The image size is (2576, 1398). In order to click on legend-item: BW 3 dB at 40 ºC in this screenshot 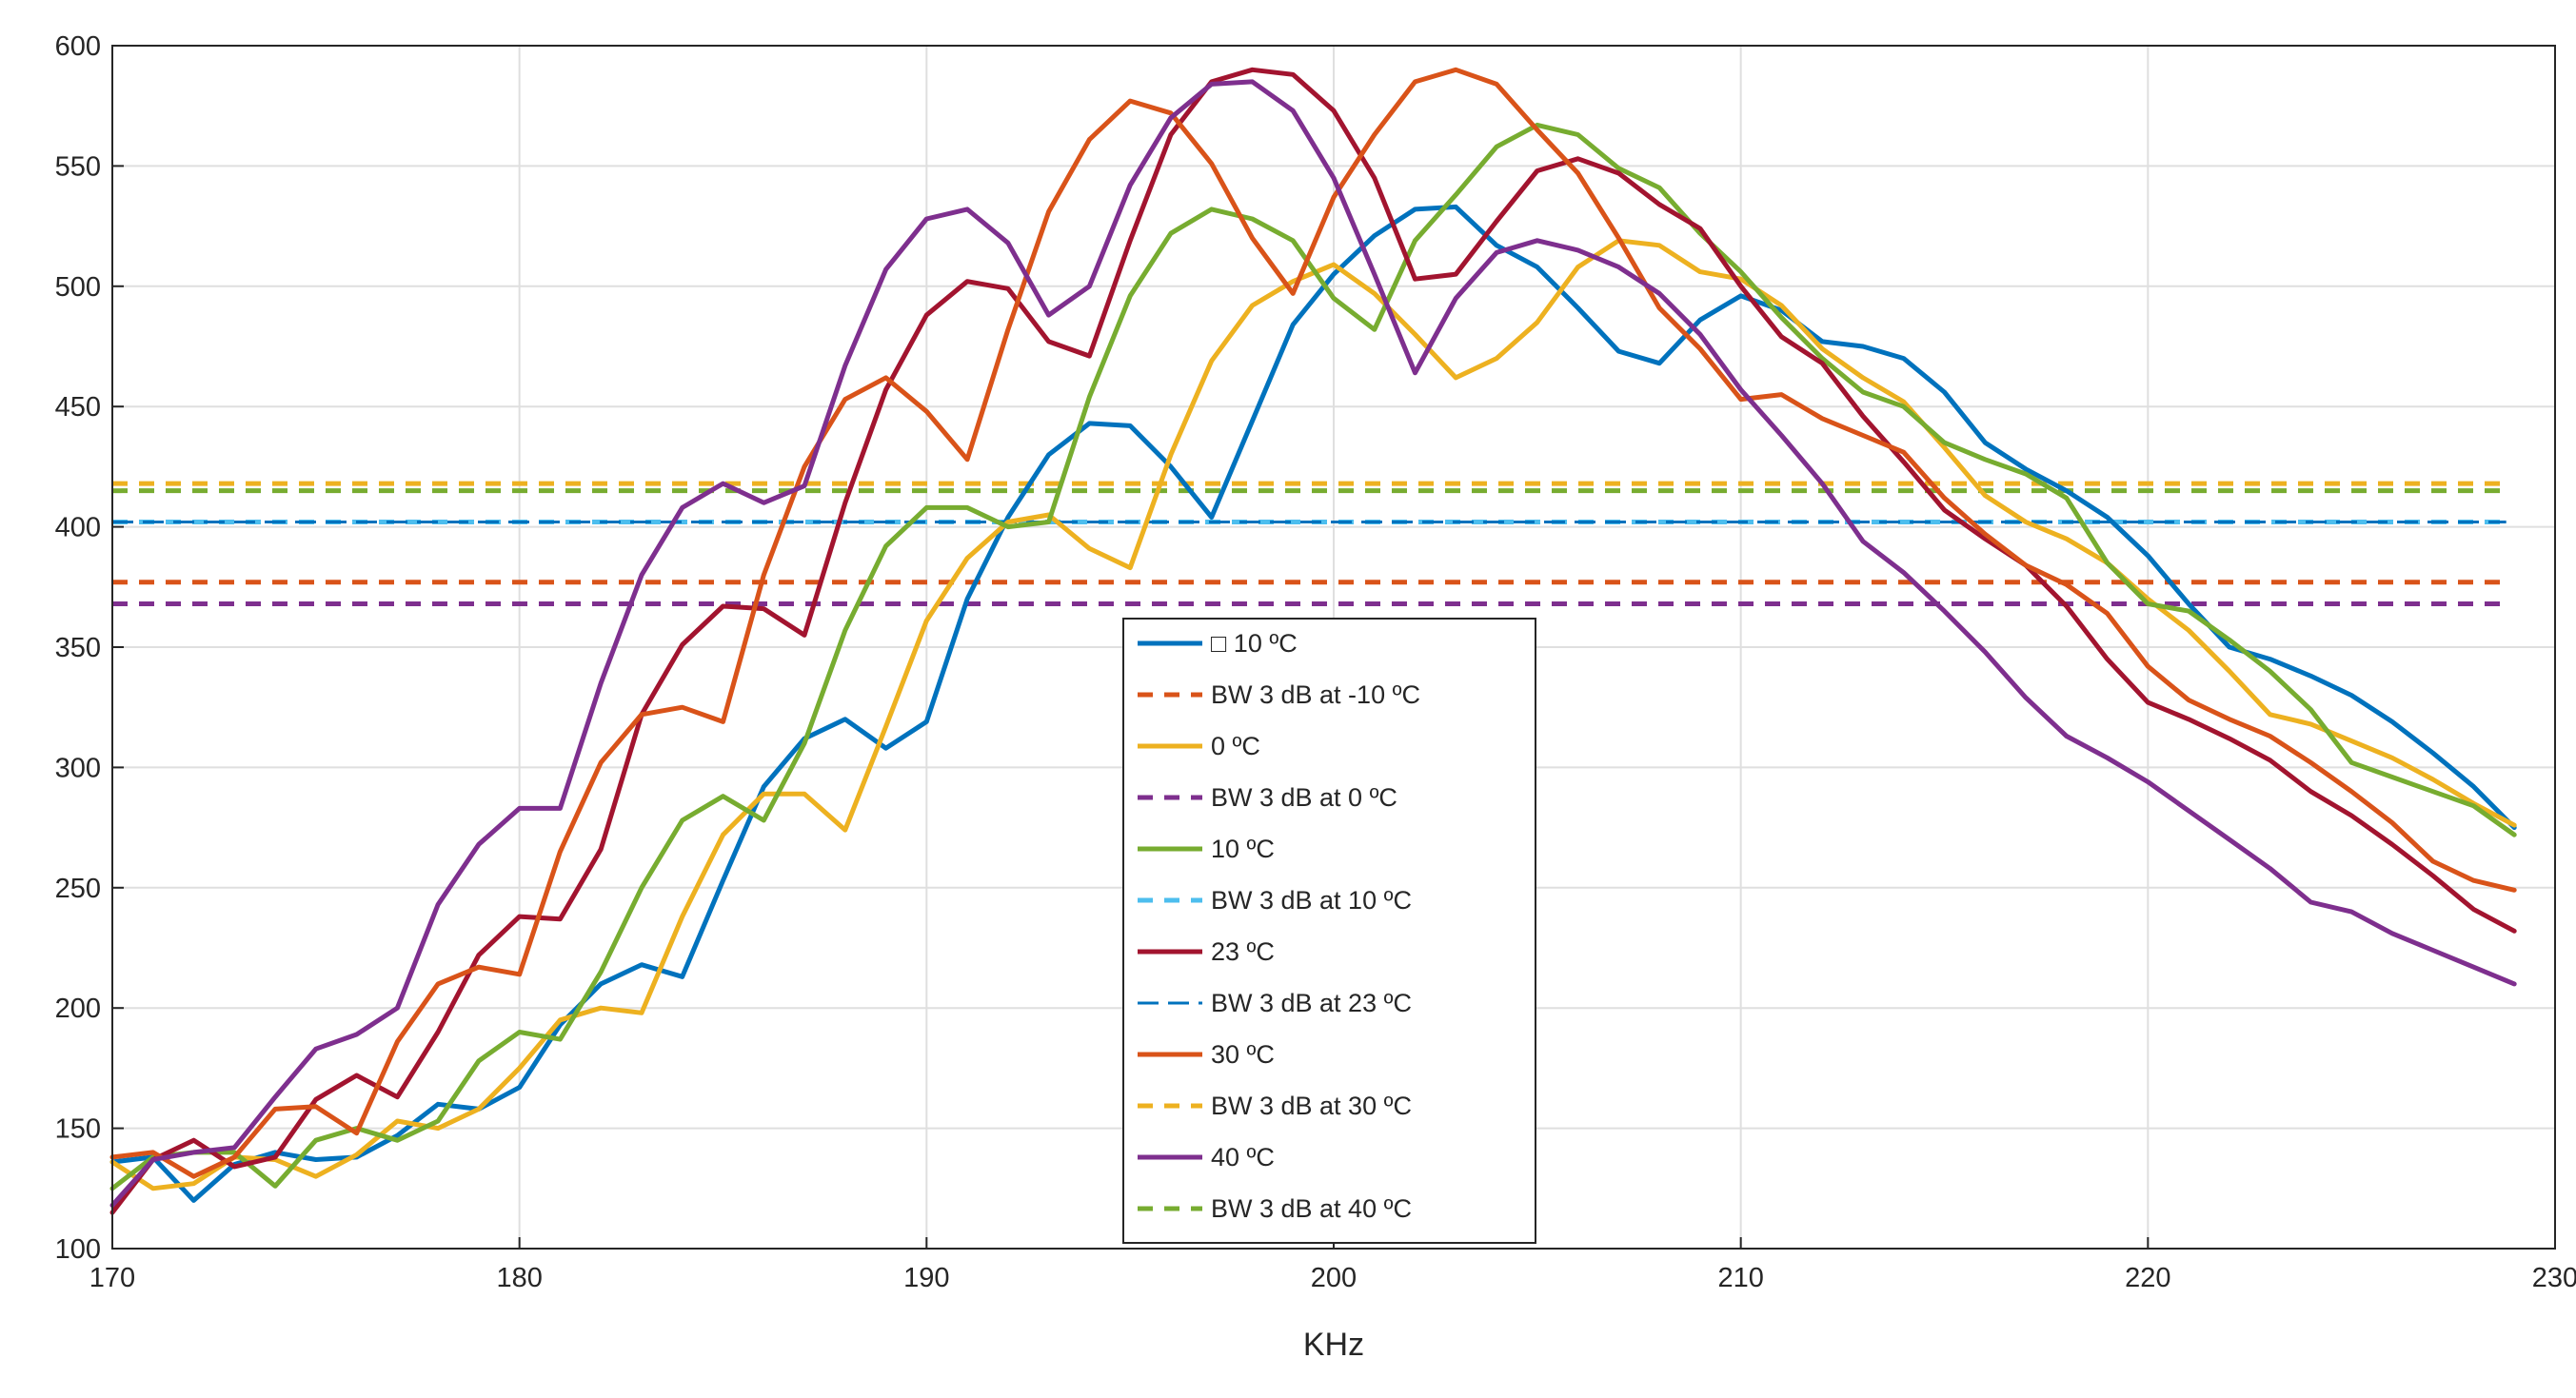, I will do `click(1275, 1208)`.